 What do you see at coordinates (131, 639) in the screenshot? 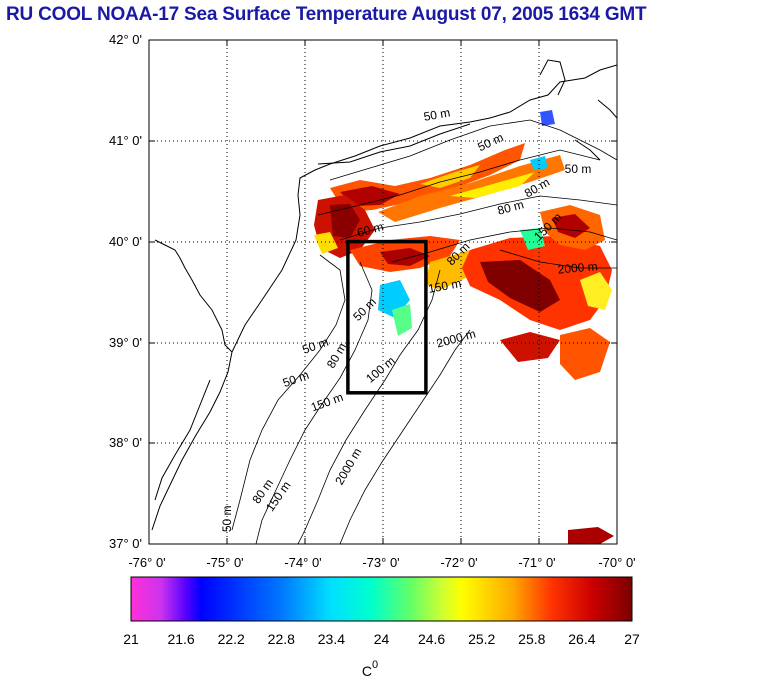
I see `colorbar-tick-label: 21` at bounding box center [131, 639].